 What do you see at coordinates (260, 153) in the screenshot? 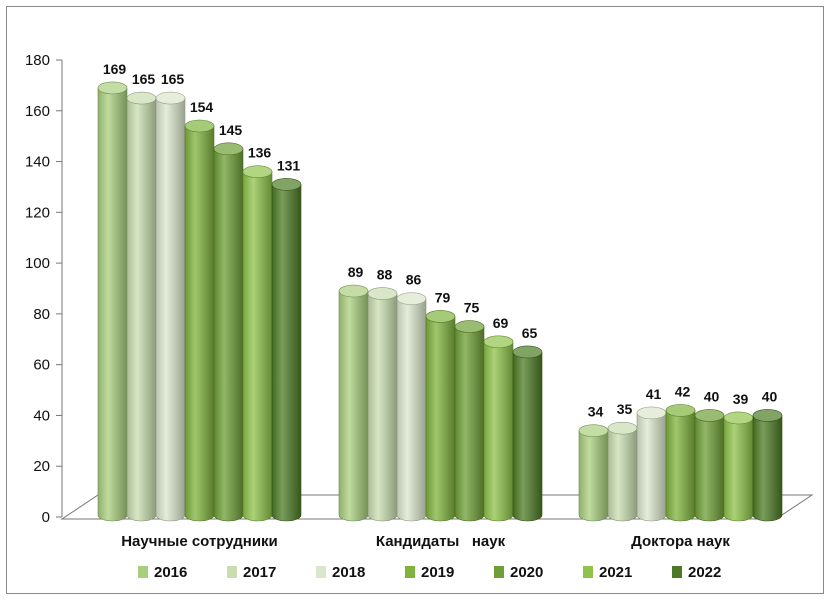
I see `data-label: 136` at bounding box center [260, 153].